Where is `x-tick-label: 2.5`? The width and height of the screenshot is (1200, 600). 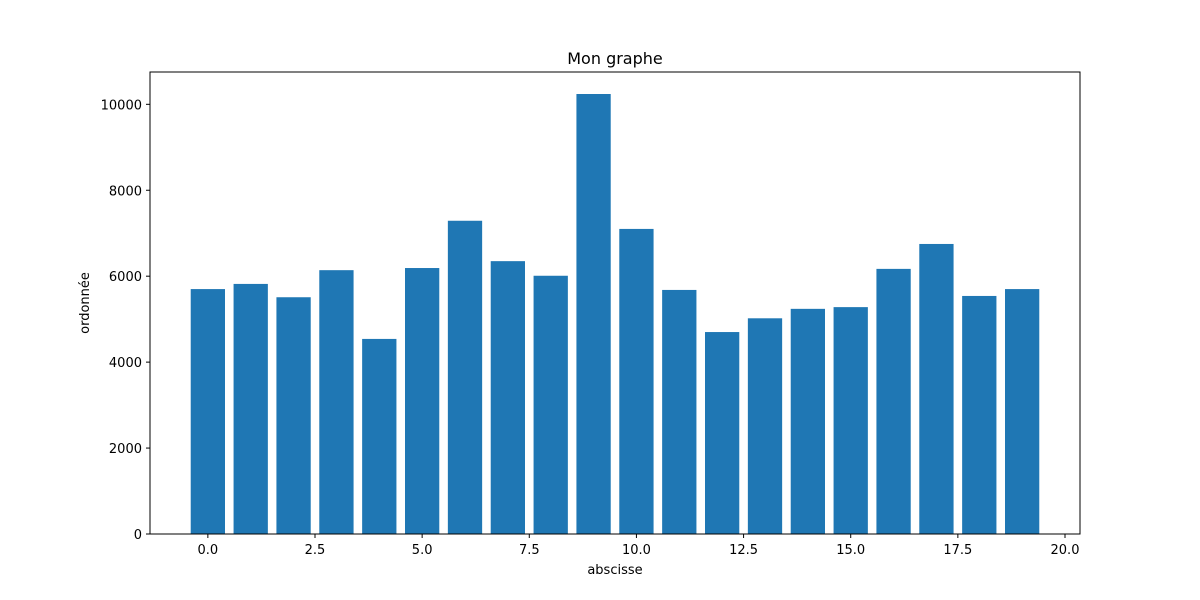 x-tick-label: 2.5 is located at coordinates (315, 550).